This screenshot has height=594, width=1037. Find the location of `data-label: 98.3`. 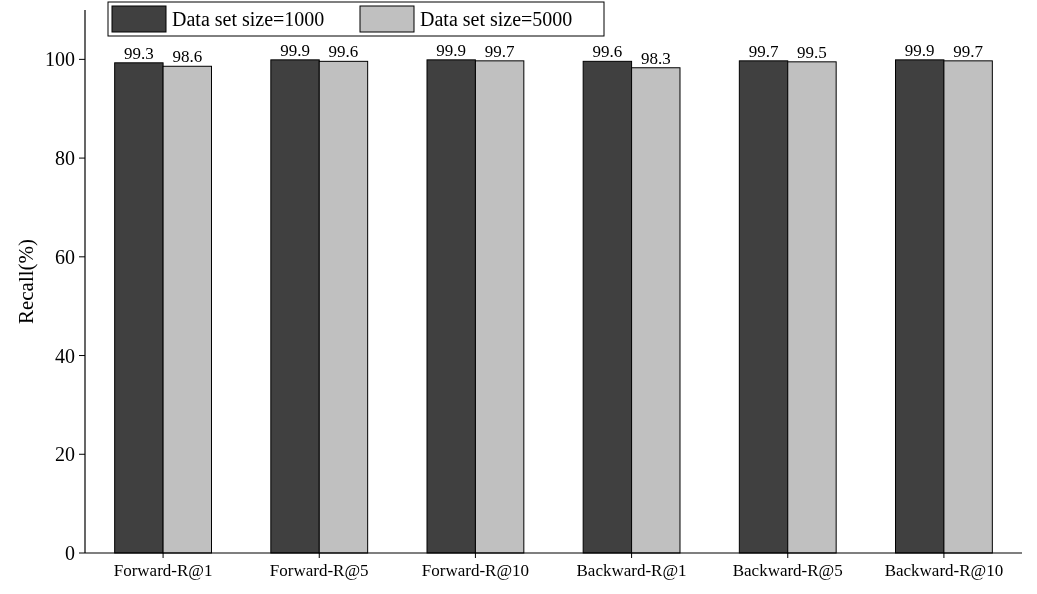

data-label: 98.3 is located at coordinates (655, 58).